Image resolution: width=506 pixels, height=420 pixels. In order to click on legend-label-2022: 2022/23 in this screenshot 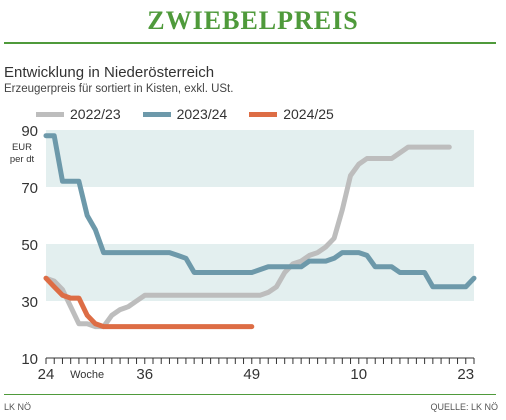, I will do `click(95, 114)`.